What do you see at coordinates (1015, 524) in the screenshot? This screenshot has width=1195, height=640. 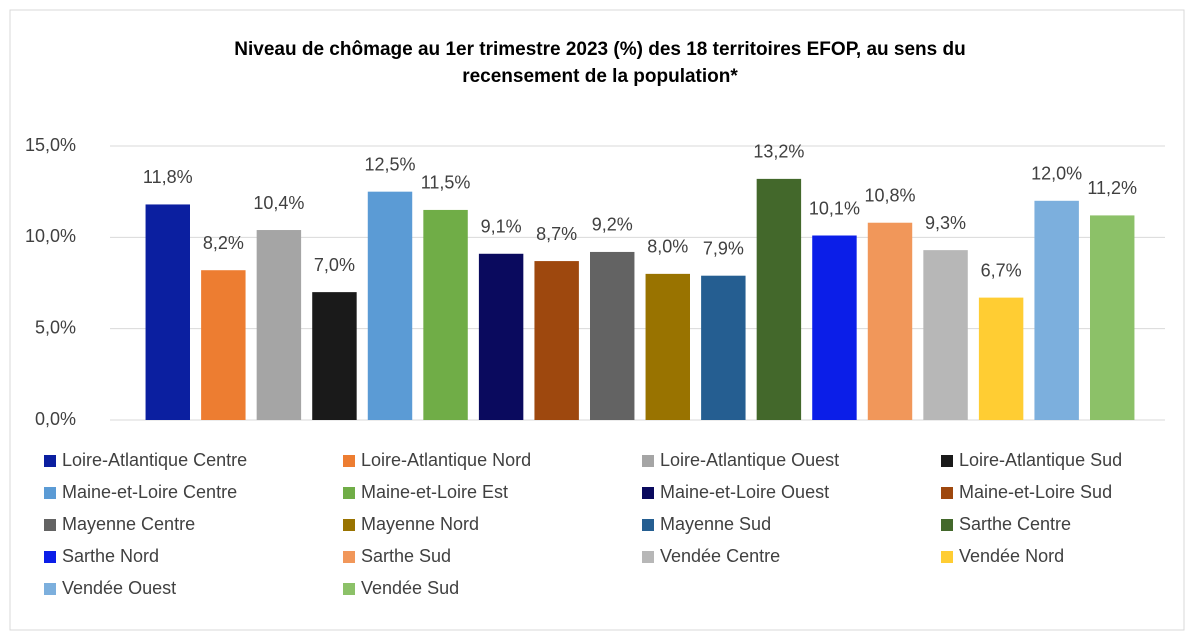 I see `legend-label: Sarthe Centre` at bounding box center [1015, 524].